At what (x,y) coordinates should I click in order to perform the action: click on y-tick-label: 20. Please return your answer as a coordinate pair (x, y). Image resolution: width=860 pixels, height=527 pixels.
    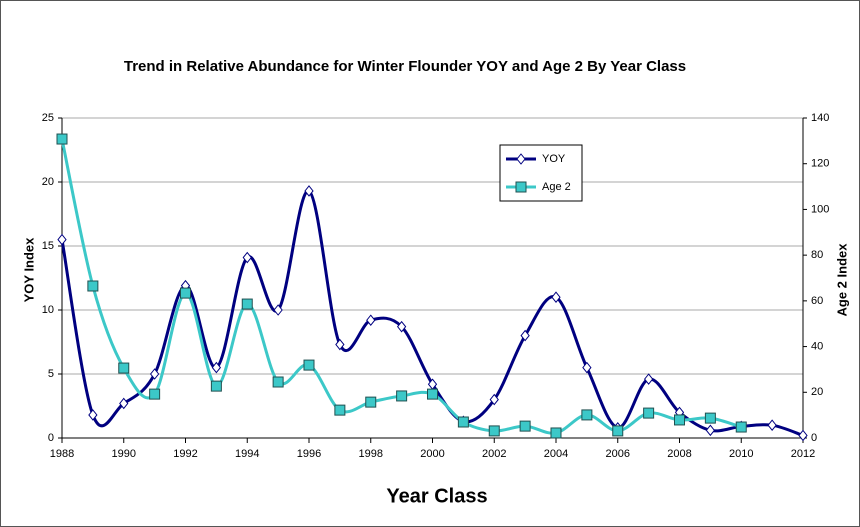
    Looking at the image, I should click on (48, 182).